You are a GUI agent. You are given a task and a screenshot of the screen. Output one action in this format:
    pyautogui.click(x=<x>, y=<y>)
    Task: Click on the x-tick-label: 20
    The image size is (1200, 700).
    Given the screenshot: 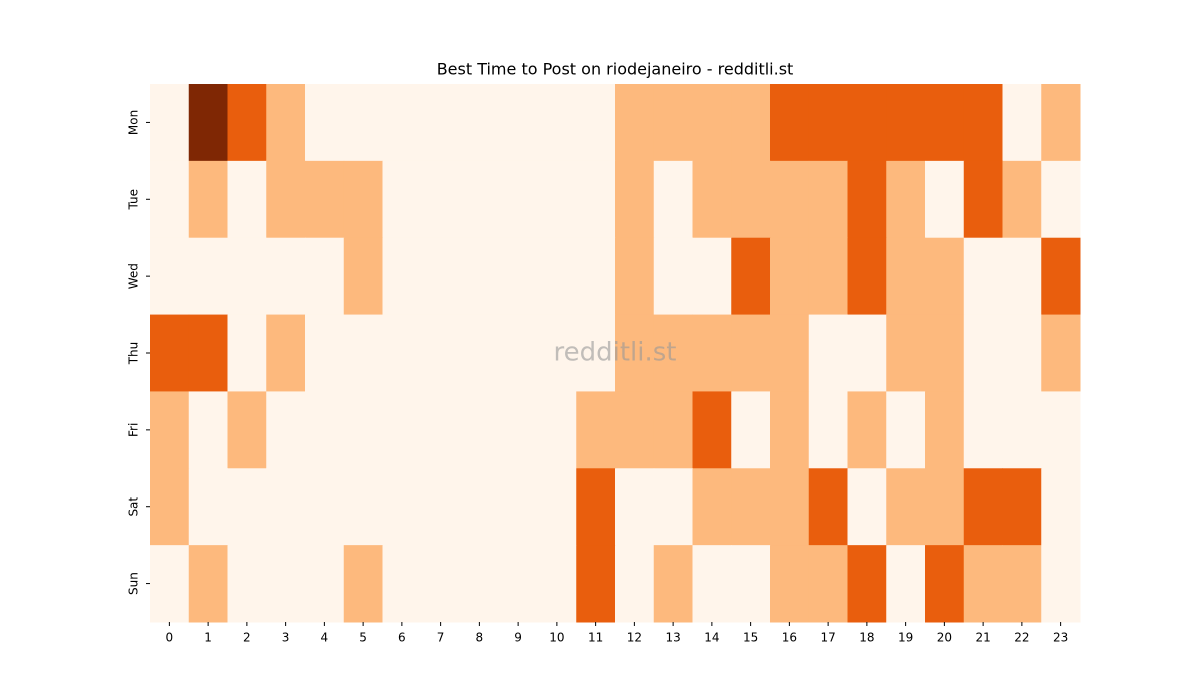 What is the action you would take?
    pyautogui.click(x=944, y=638)
    